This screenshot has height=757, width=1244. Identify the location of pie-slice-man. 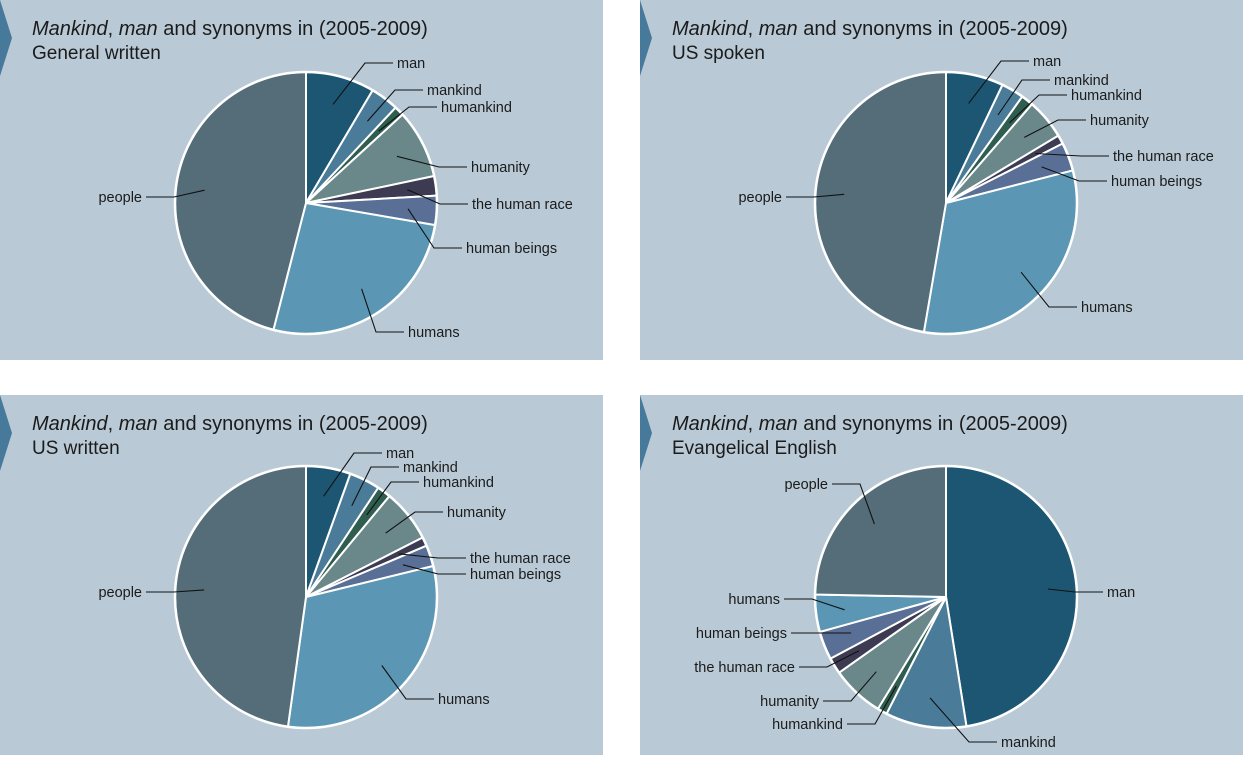
(1011, 596).